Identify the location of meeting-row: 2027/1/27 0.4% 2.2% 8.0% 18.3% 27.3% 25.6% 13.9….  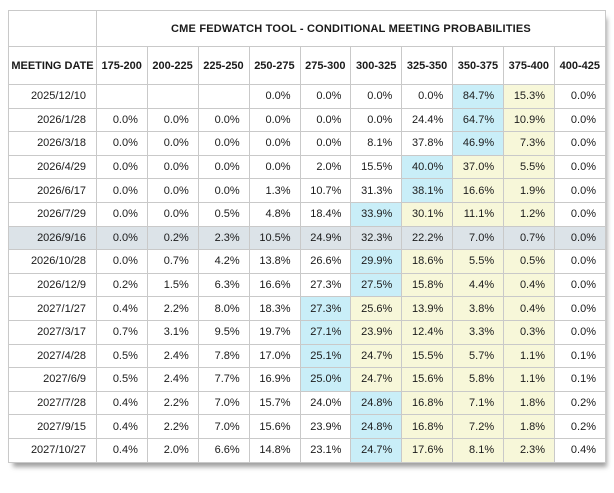
(307, 308).